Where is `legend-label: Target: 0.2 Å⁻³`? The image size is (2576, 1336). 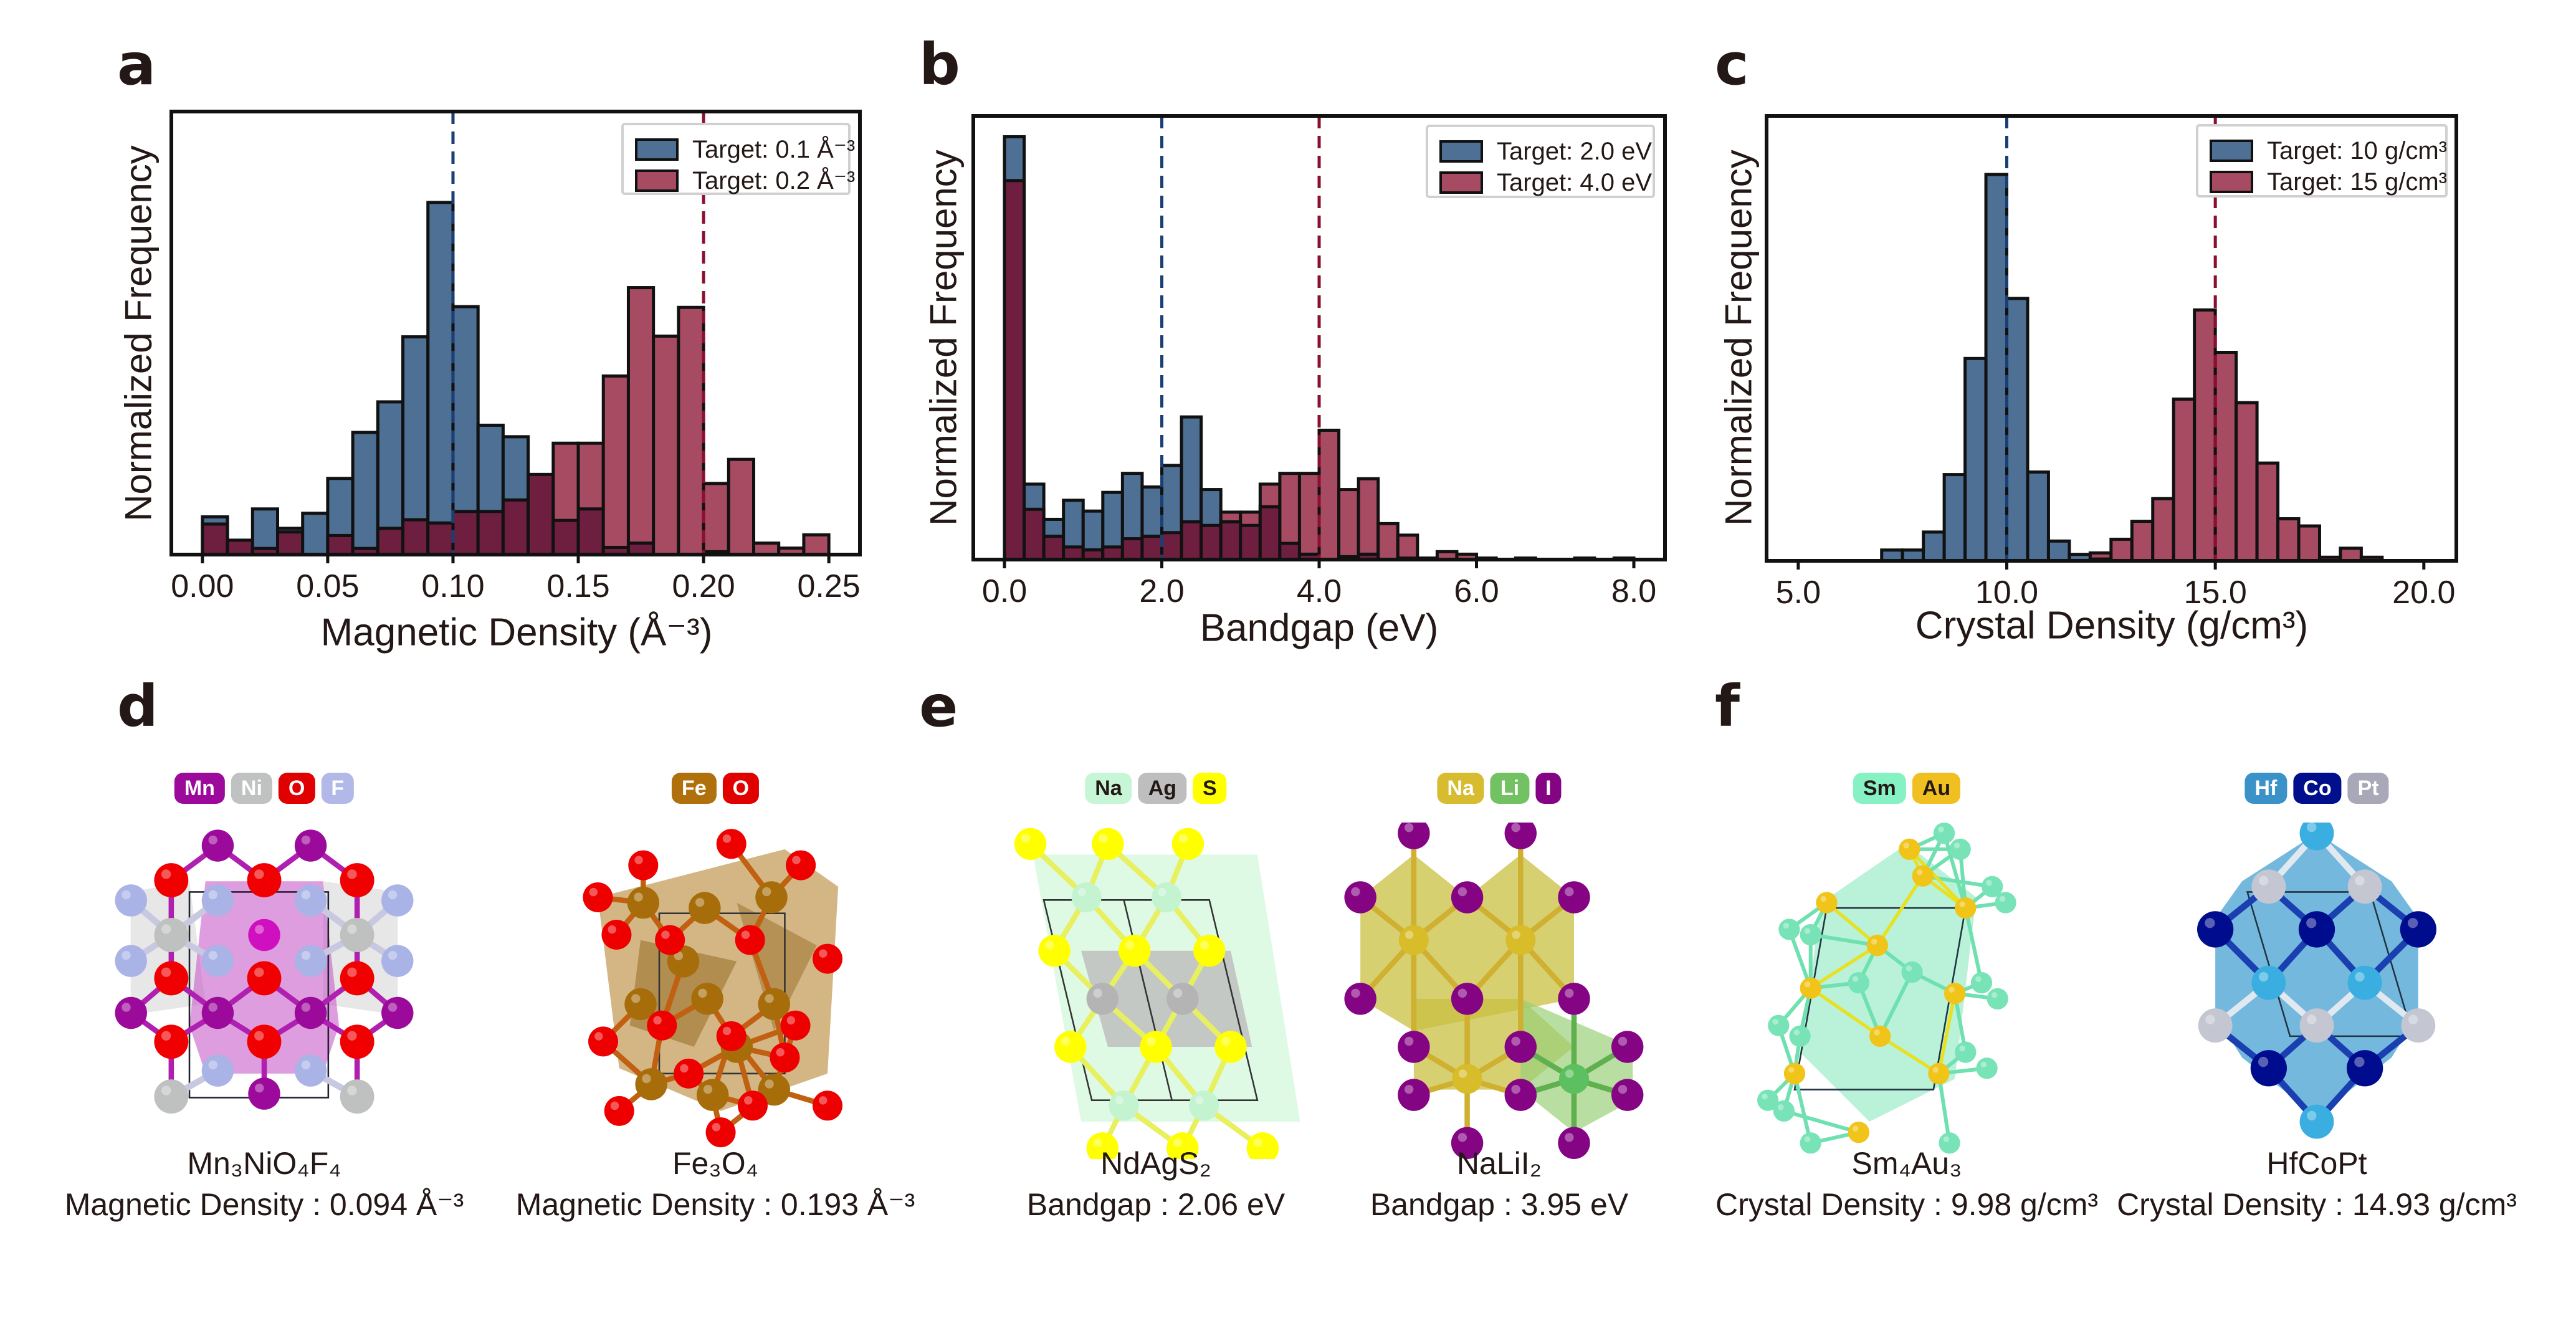 legend-label: Target: 0.2 Å⁻³ is located at coordinates (774, 180).